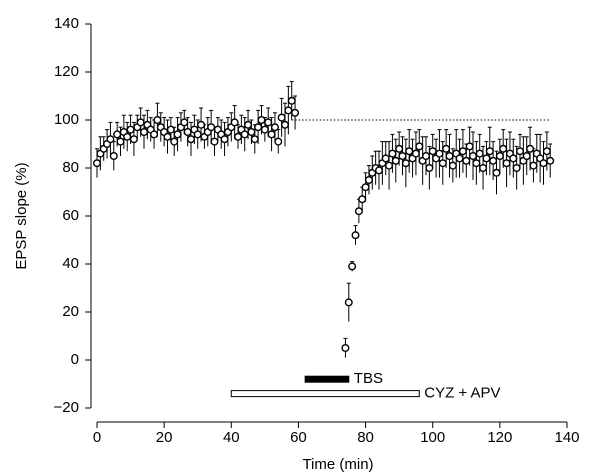 This screenshot has height=475, width=599. I want to click on x-tick-label: 140, so click(566, 437).